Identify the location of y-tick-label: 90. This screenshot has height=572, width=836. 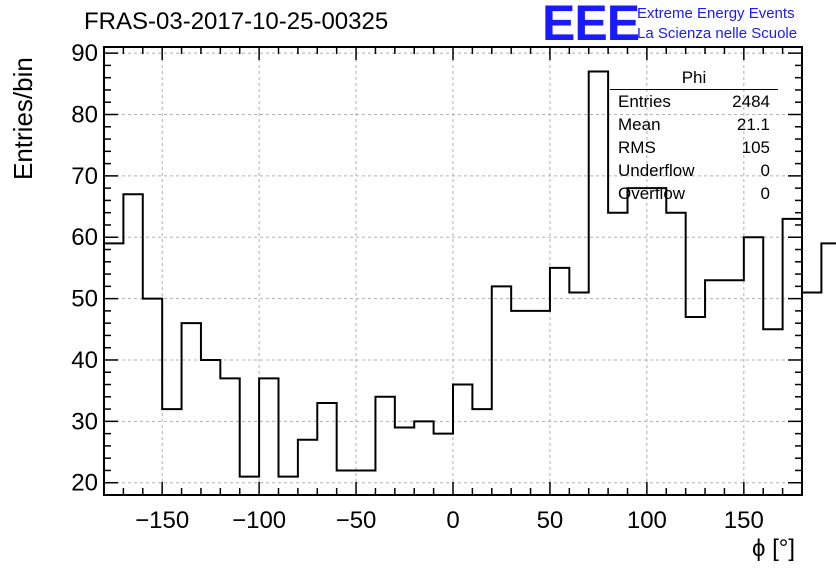
(84, 53).